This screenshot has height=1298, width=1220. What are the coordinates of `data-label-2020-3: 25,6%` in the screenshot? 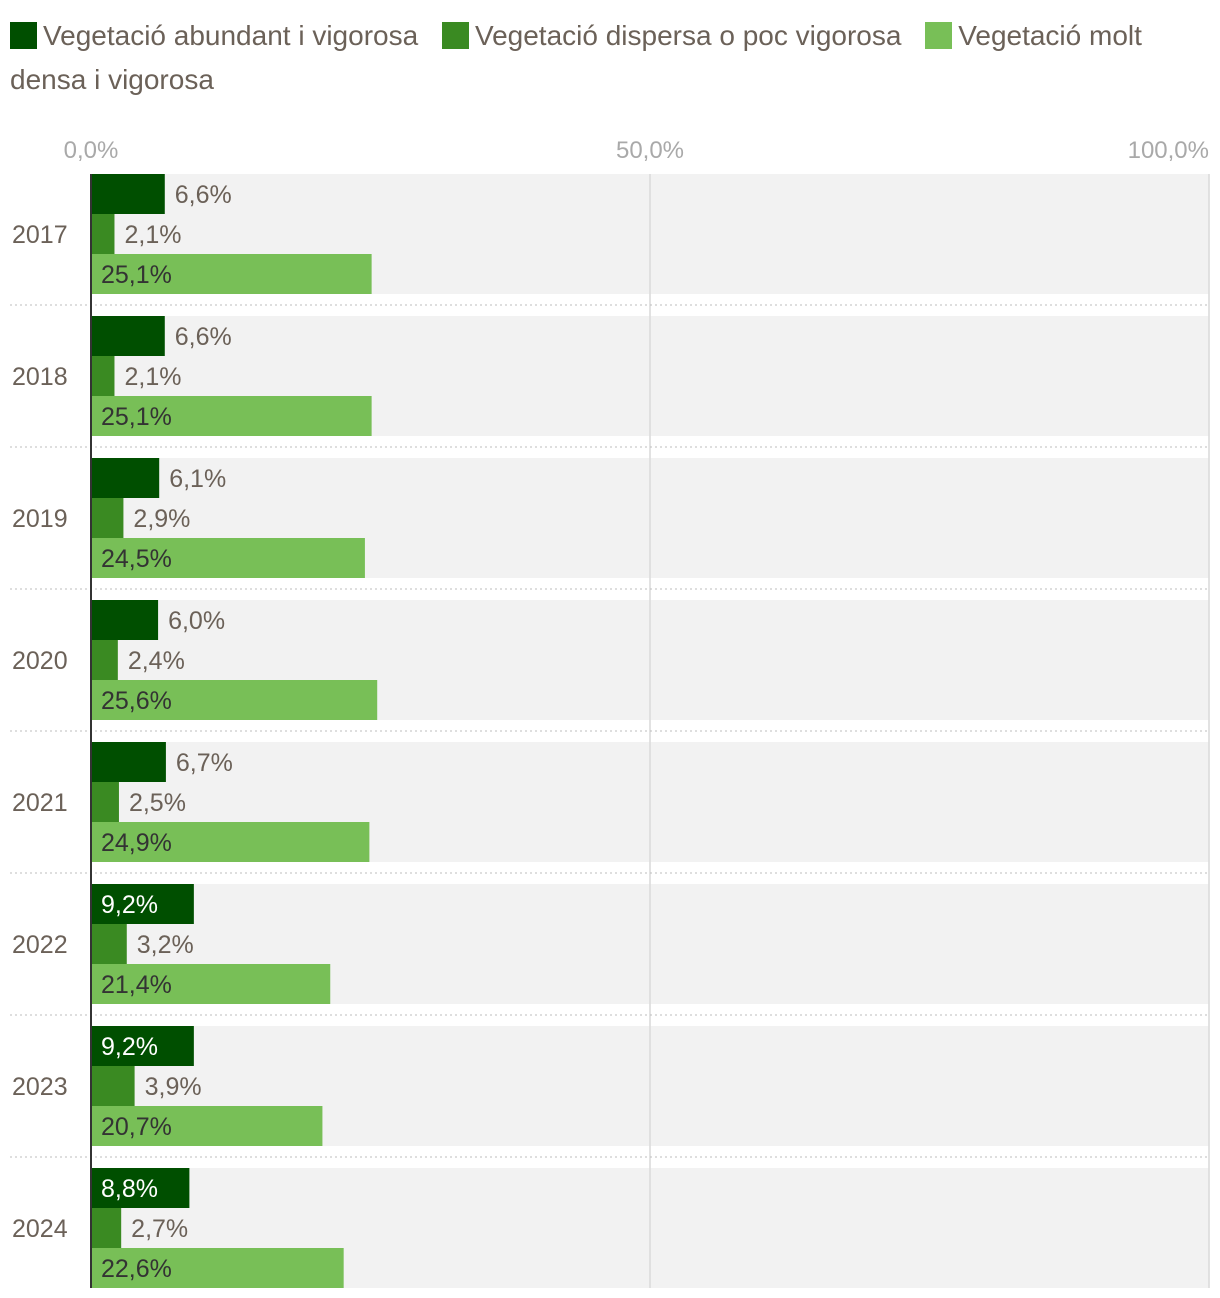 It's located at (136, 701).